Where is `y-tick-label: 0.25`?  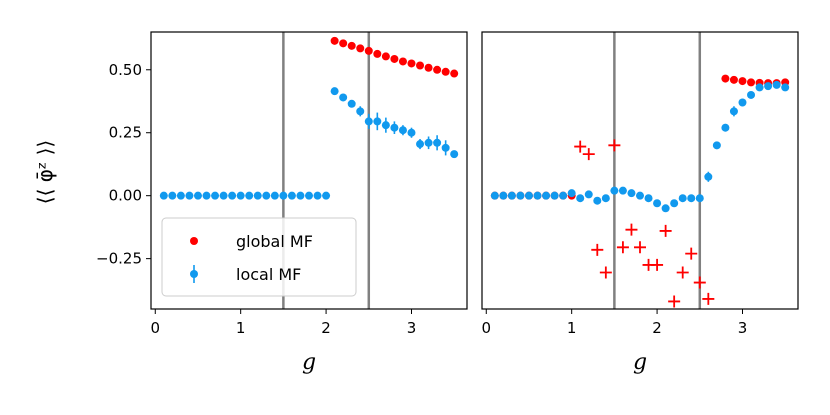
y-tick-label: 0.25 is located at coordinates (125, 133).